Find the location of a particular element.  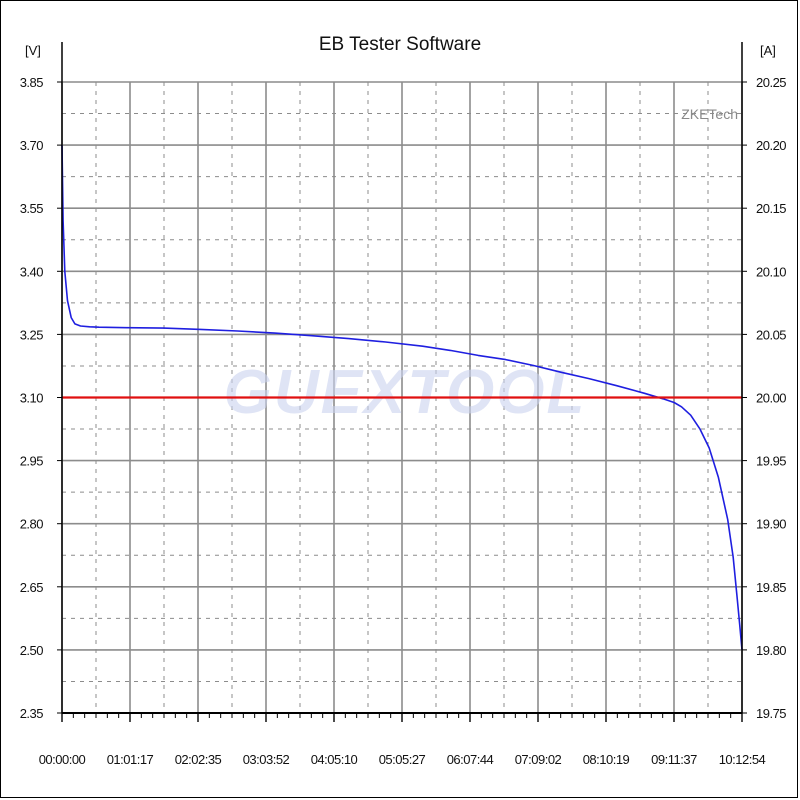

left-tick-label: 2.65 is located at coordinates (32, 587).